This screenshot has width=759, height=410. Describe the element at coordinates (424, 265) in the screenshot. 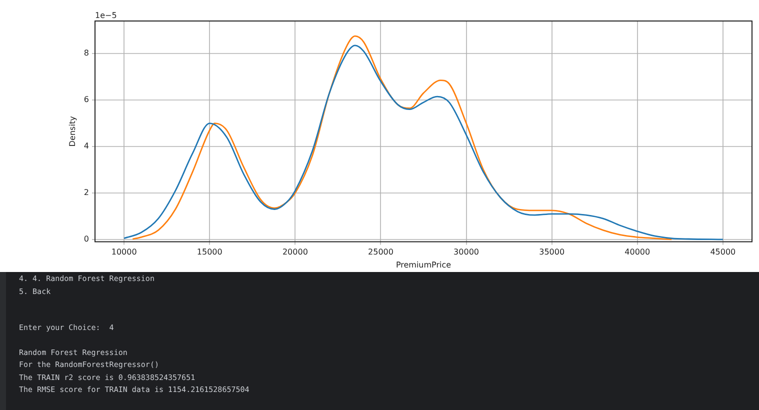

I see `x-axis-title: PremiumPrice` at that location.